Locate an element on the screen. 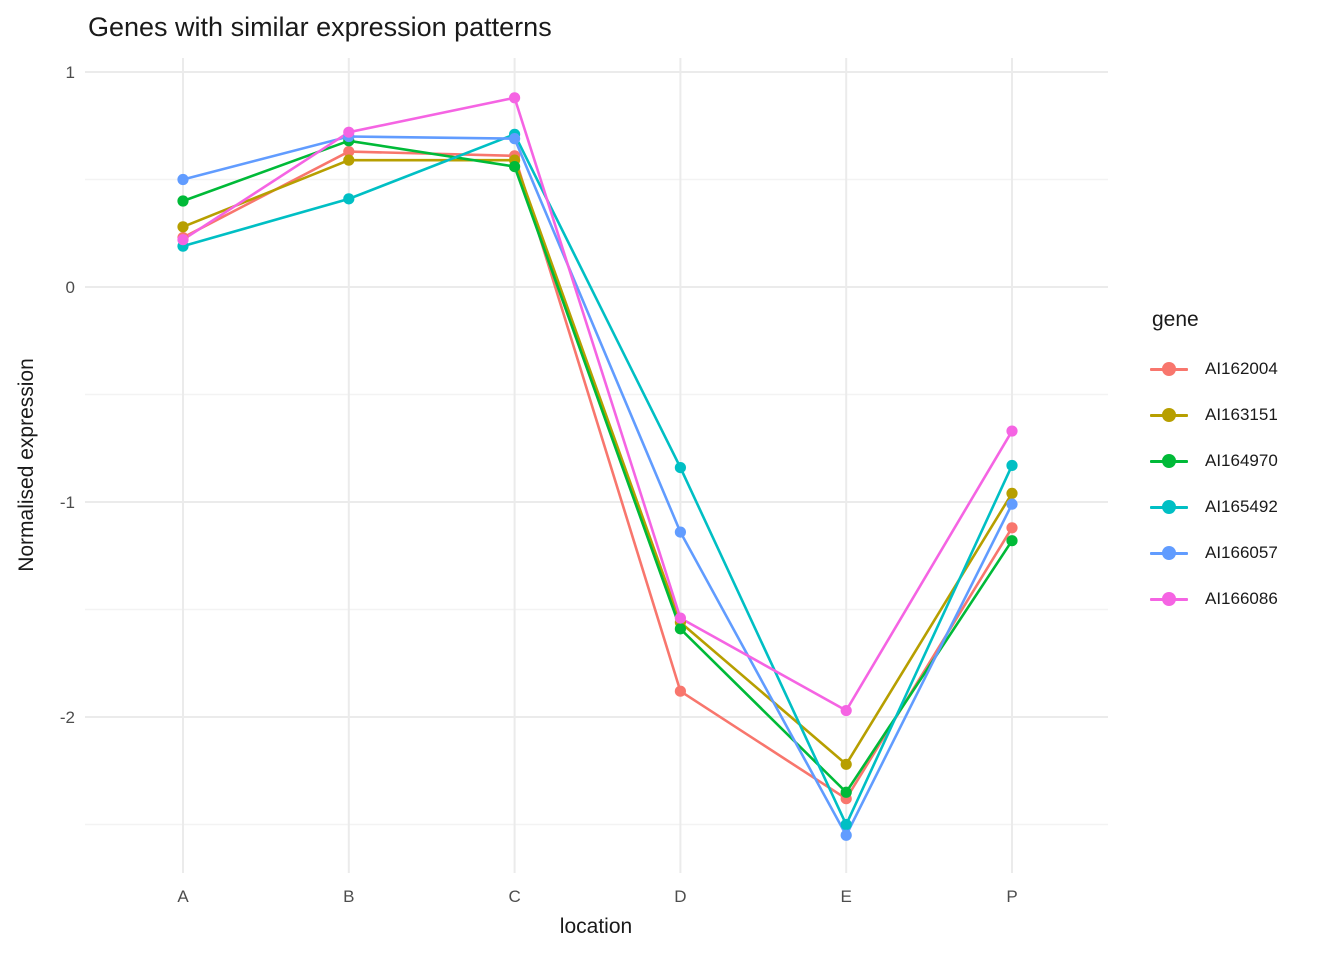 The height and width of the screenshot is (960, 1344). legend-item-AI164970: AI164970 is located at coordinates (1214, 461).